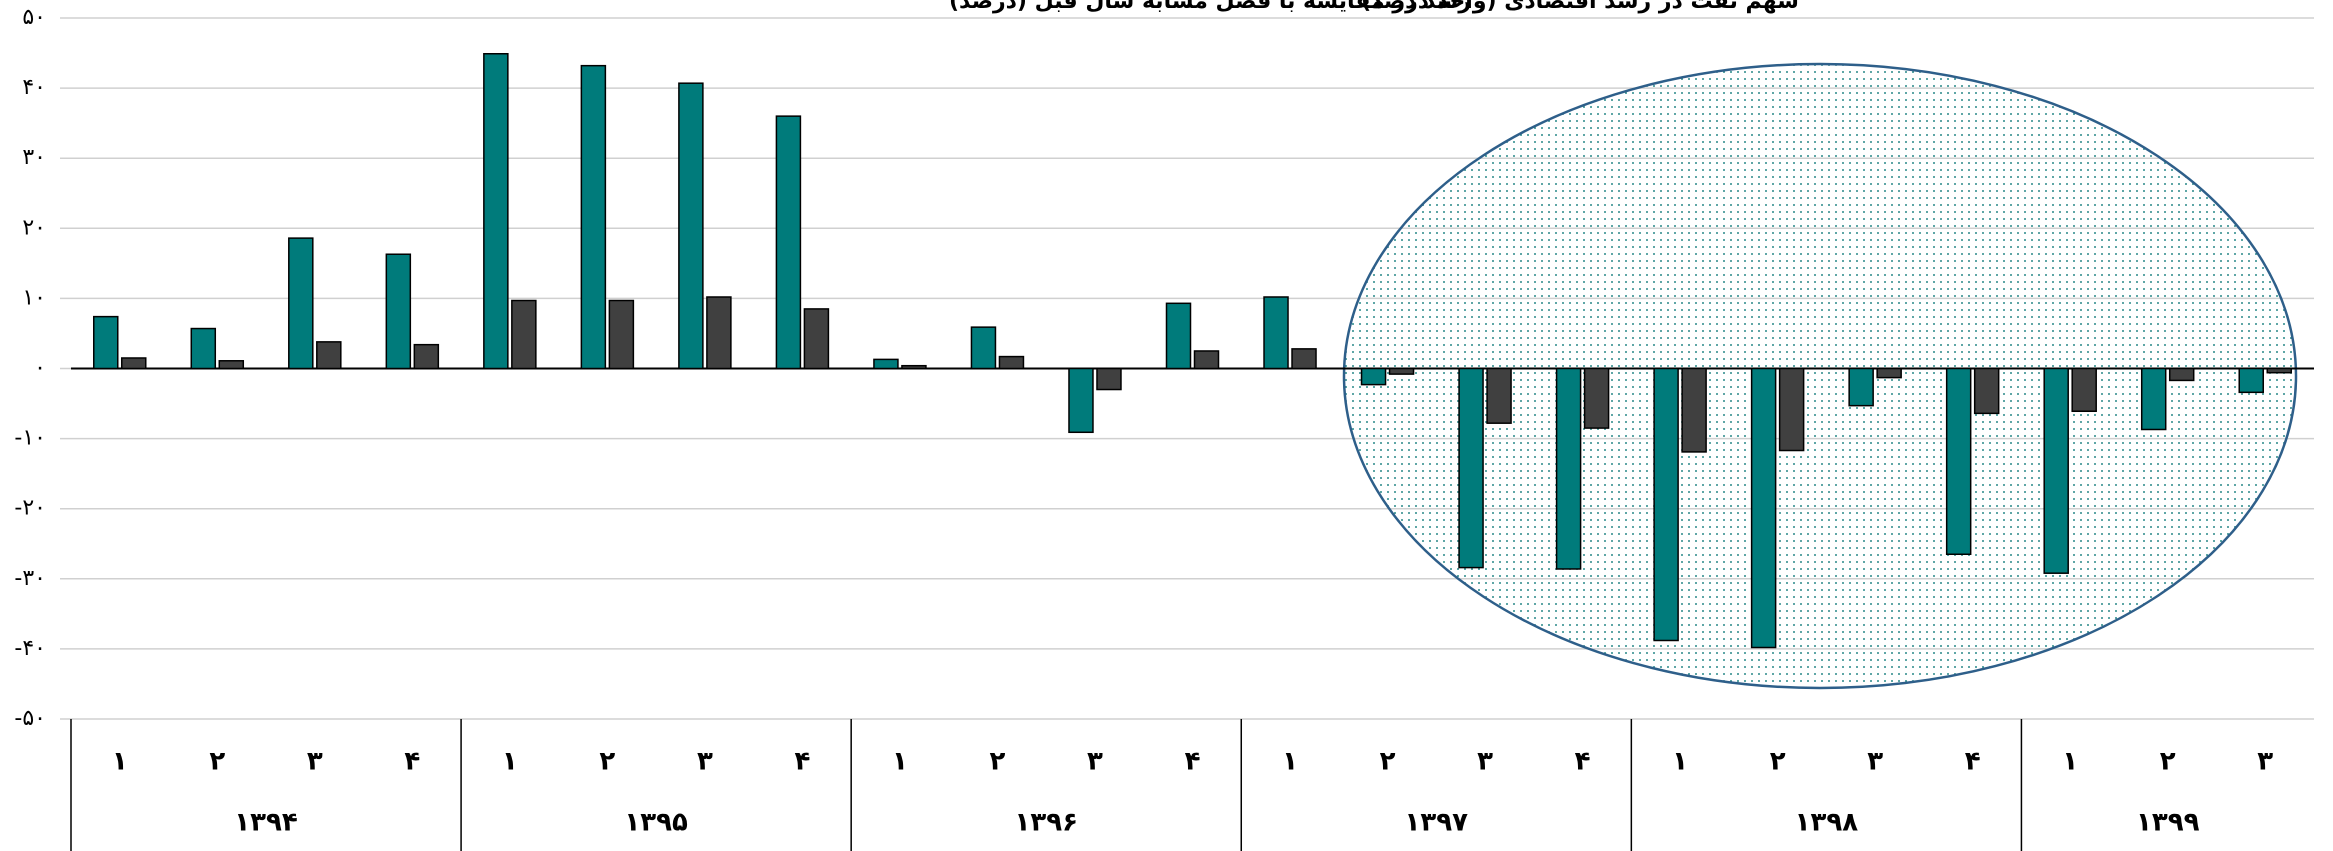 This screenshot has width=2333, height=851. I want to click on y-tick-label: ۴۰, so click(34, 87).